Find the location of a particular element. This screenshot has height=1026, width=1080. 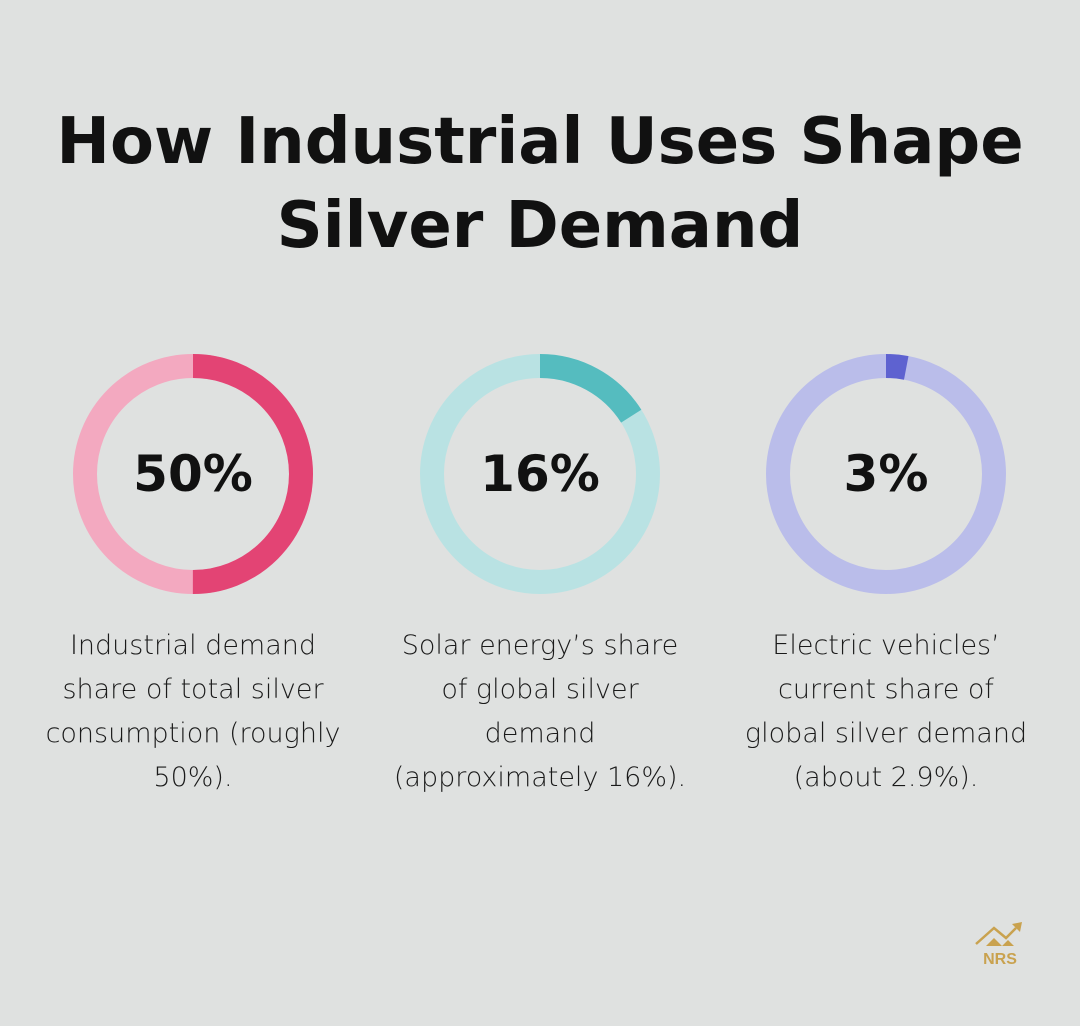

nrs-logo: NRS is located at coordinates (998, 945).